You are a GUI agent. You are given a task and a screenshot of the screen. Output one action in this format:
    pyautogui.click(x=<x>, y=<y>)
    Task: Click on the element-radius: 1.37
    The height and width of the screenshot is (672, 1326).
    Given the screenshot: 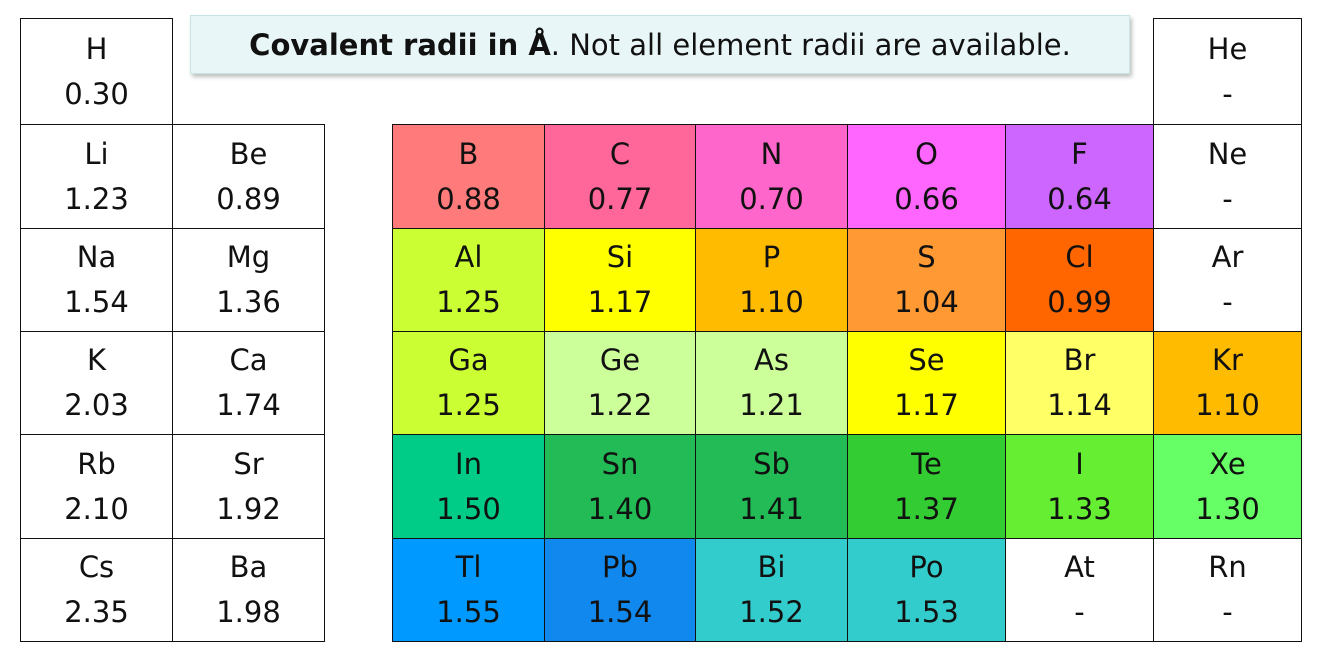 What is the action you would take?
    pyautogui.click(x=926, y=508)
    